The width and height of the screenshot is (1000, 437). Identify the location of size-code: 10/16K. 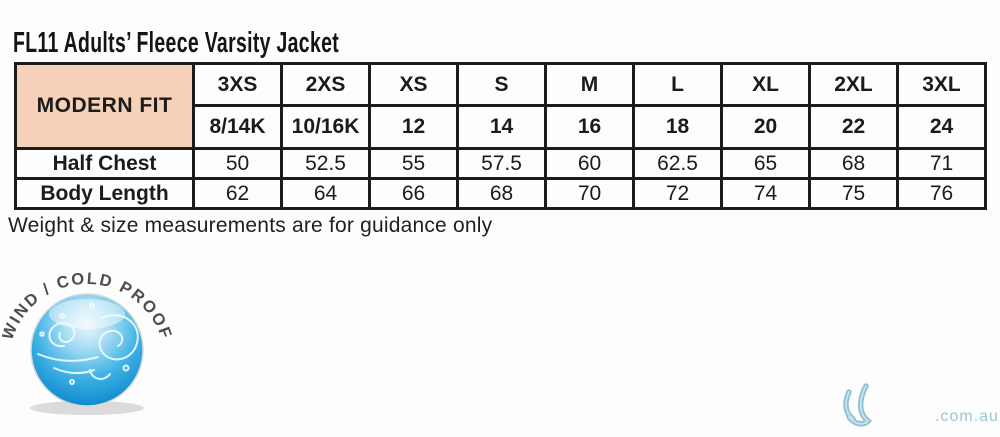
(325, 127).